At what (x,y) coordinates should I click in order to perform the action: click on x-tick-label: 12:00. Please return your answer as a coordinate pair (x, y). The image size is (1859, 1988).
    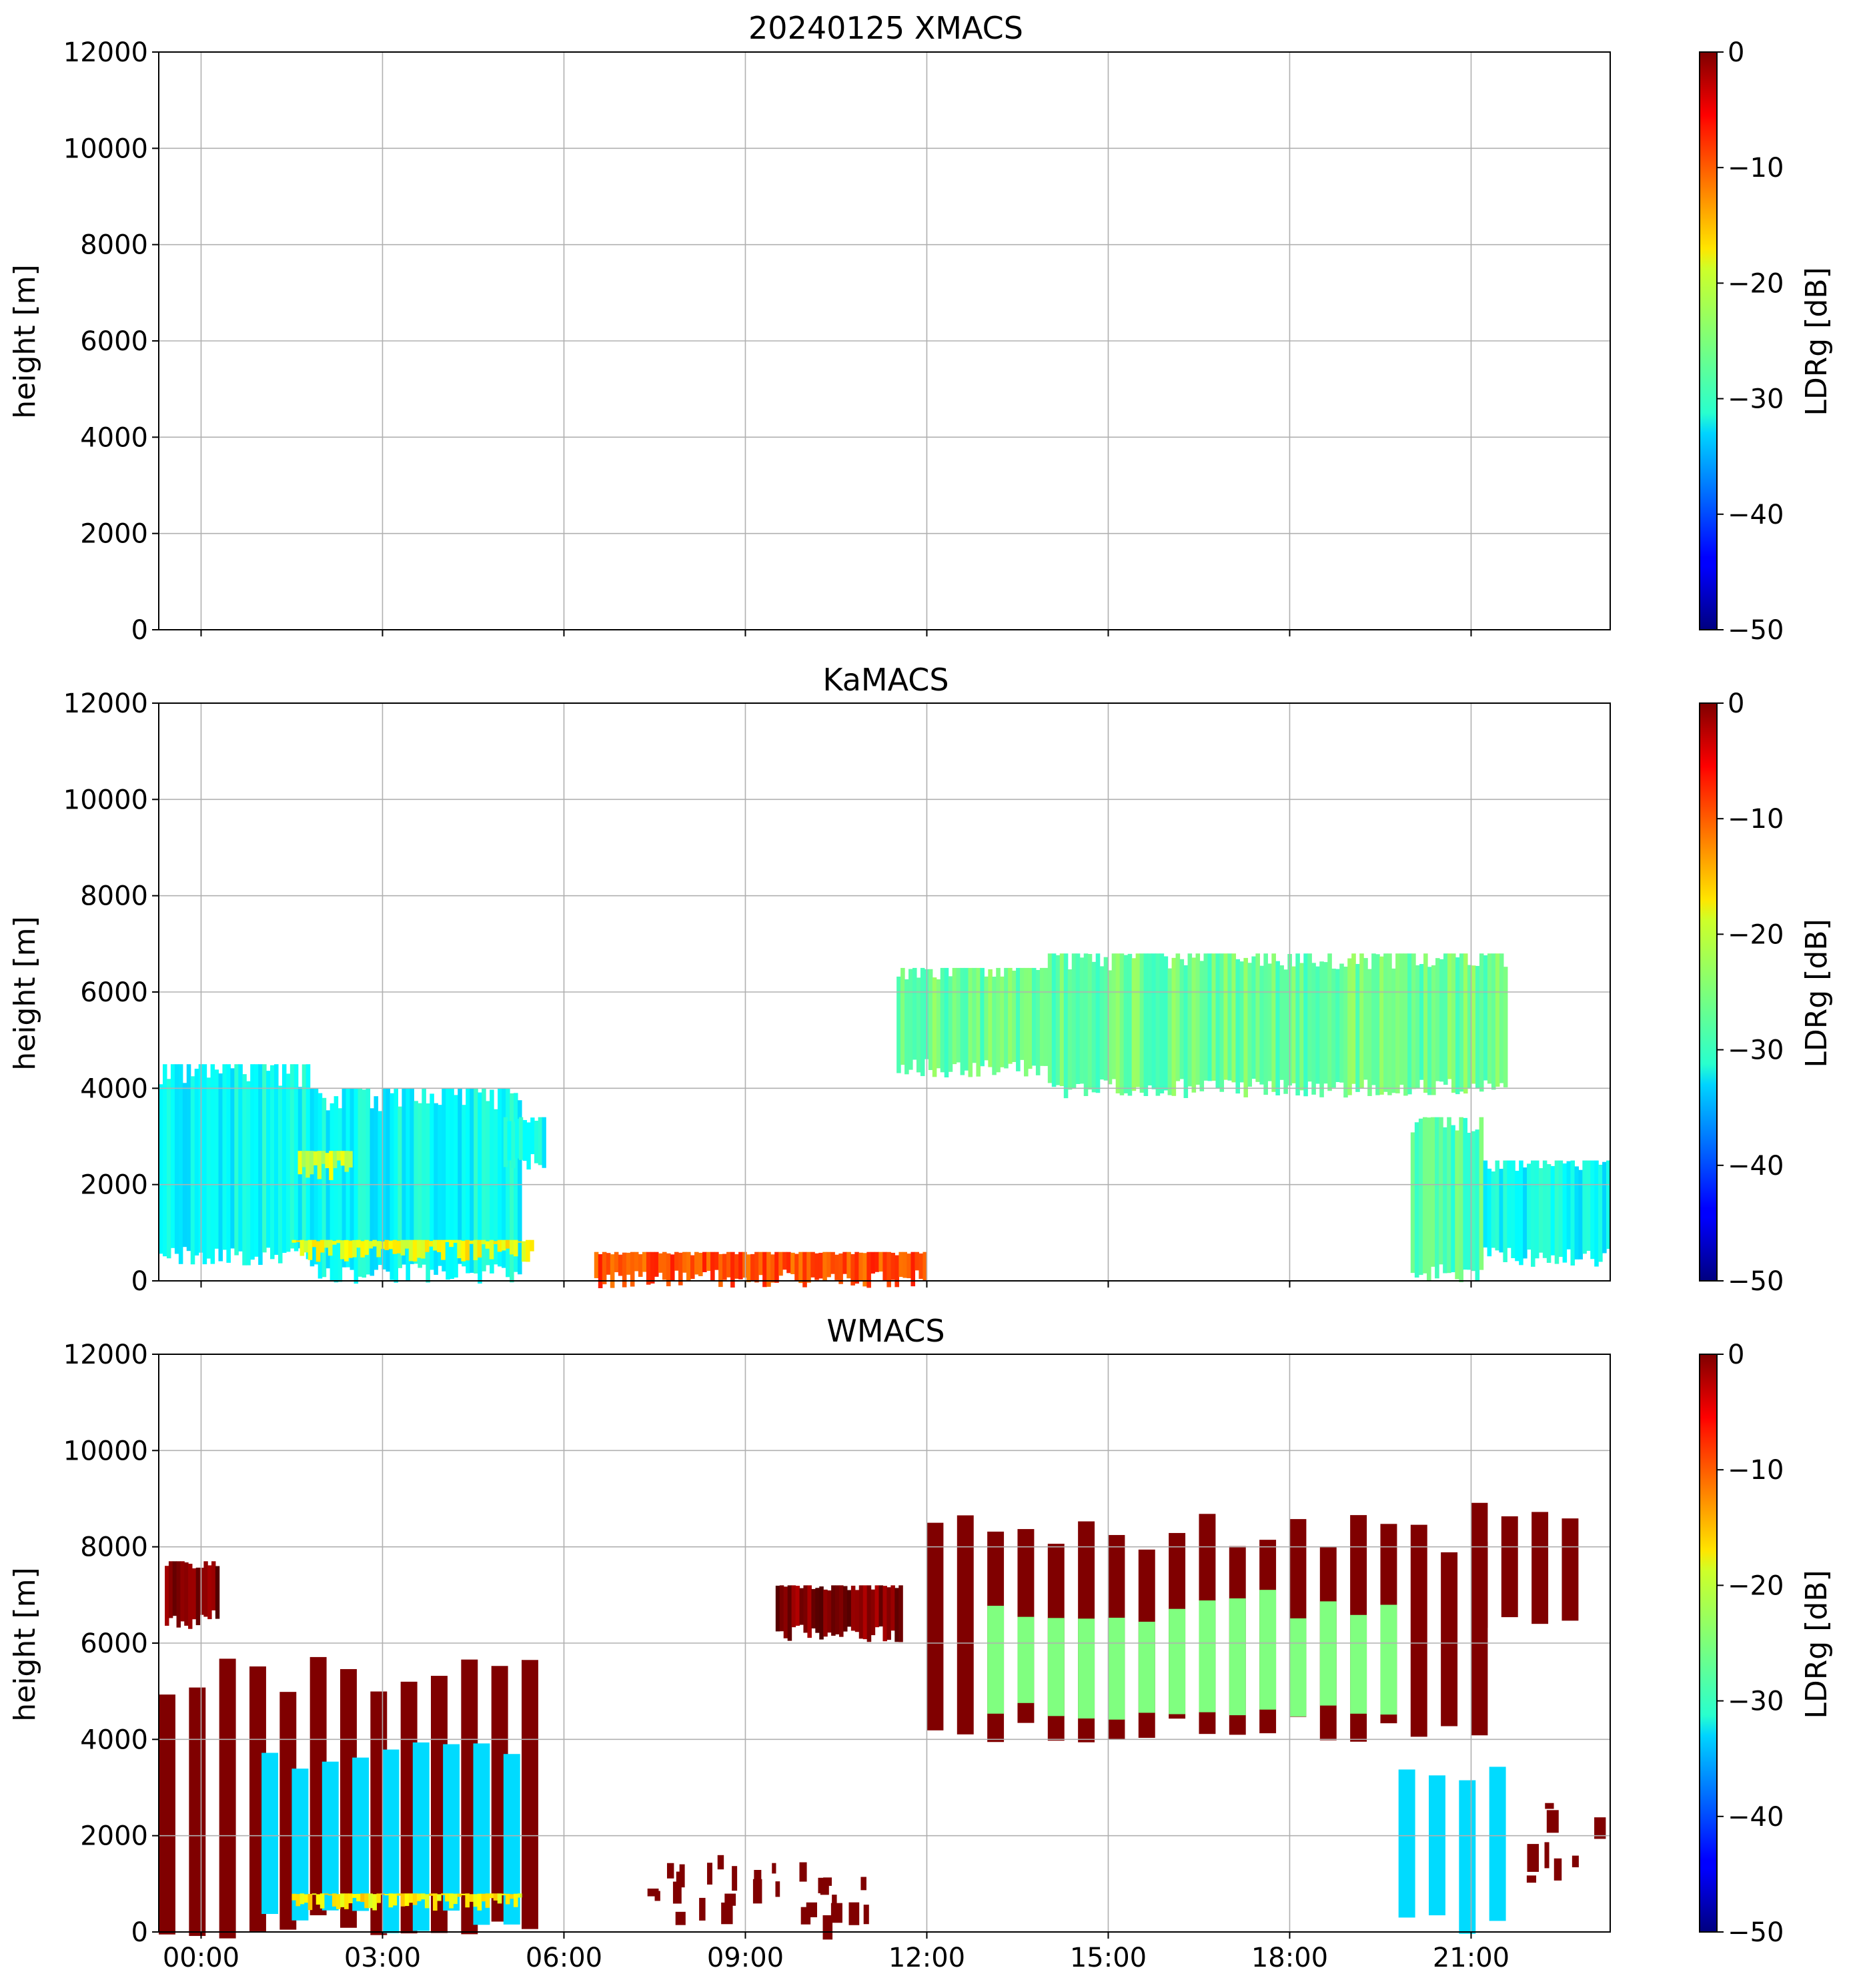
    Looking at the image, I should click on (926, 1958).